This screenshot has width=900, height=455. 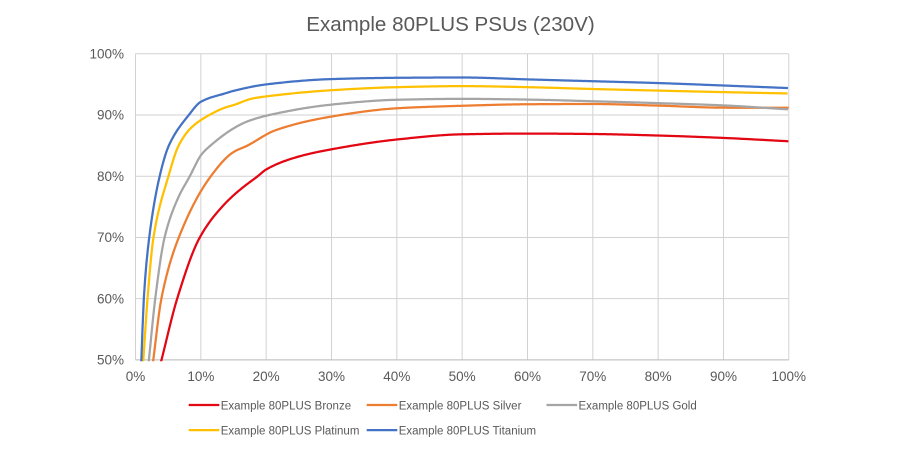 What do you see at coordinates (450, 24) in the screenshot?
I see `svg-text: Example 80PLUS PSUs (230V)` at bounding box center [450, 24].